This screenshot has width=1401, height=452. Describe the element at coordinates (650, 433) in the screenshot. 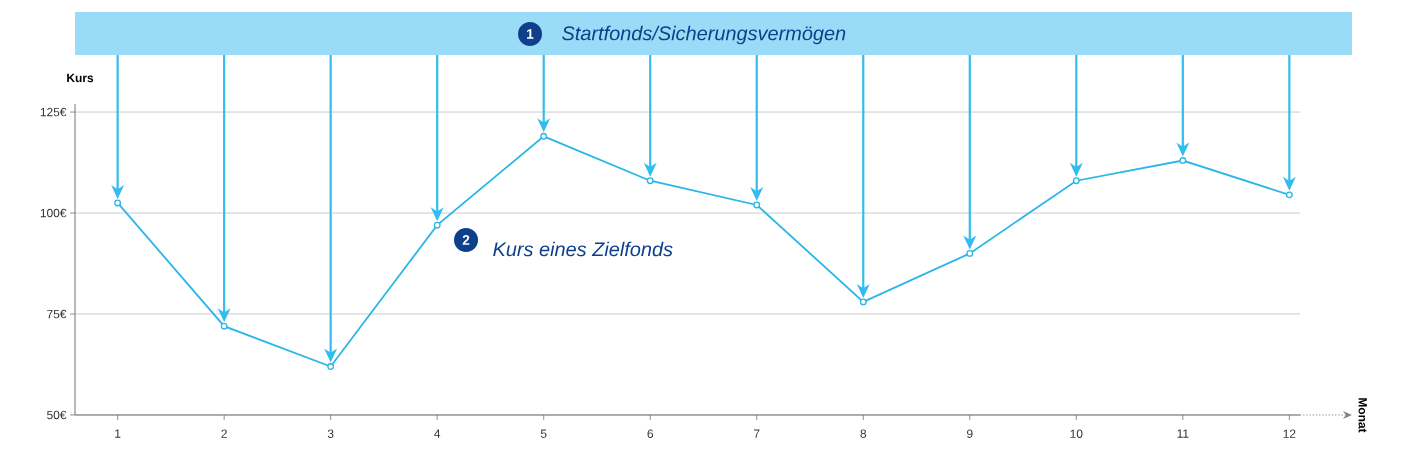

I see `x-tick-label: 6` at that location.